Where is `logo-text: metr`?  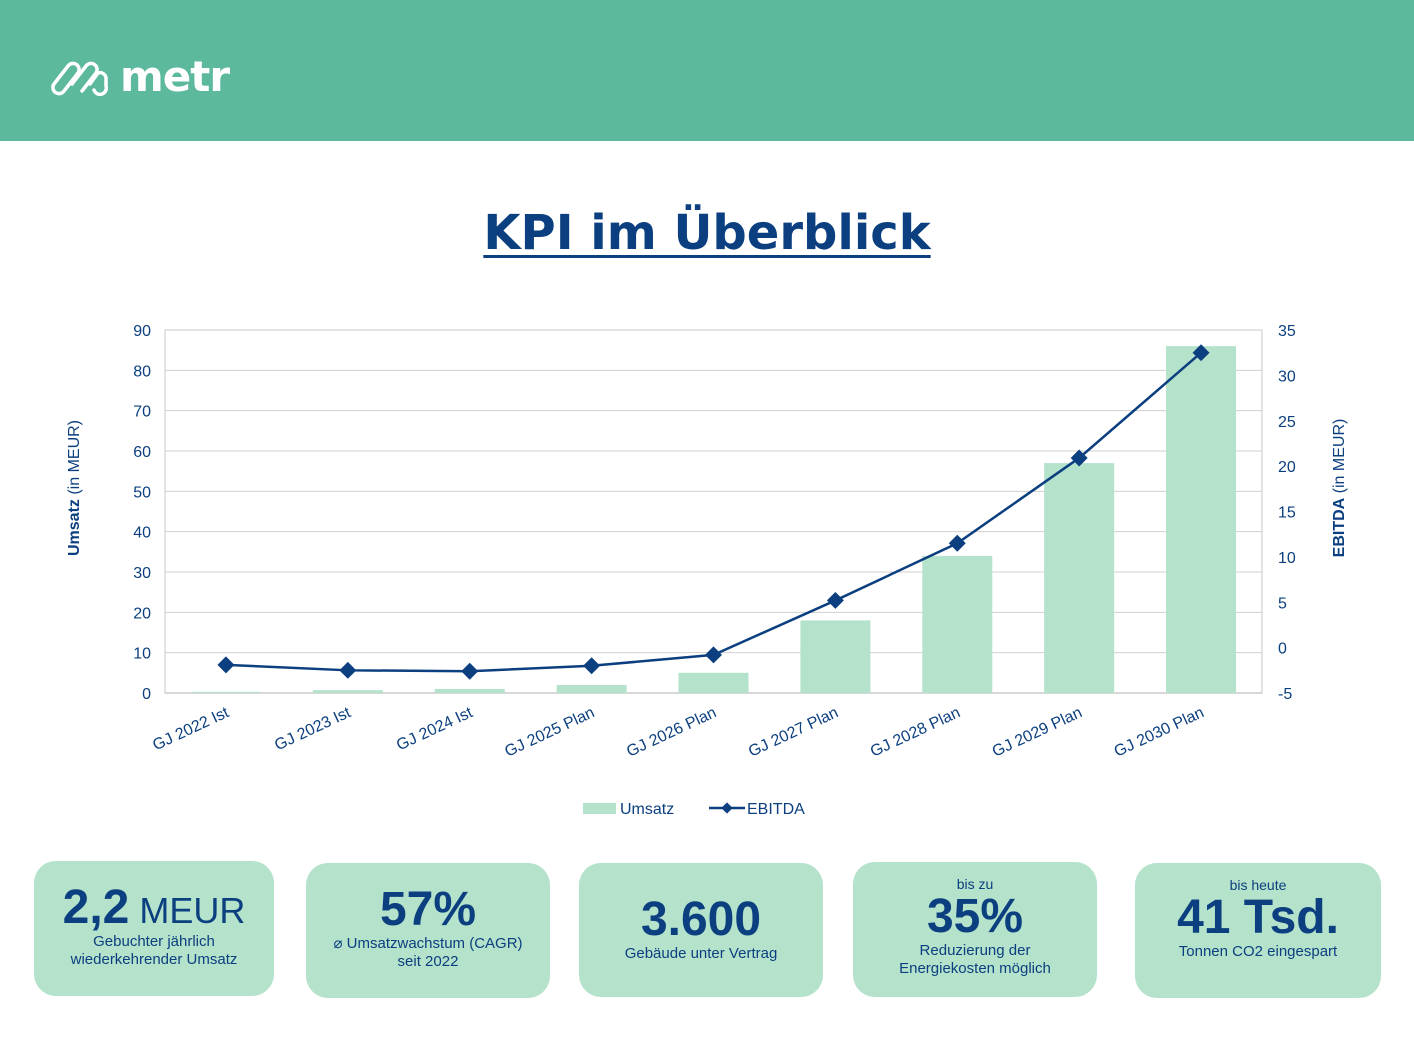 logo-text: metr is located at coordinates (175, 76).